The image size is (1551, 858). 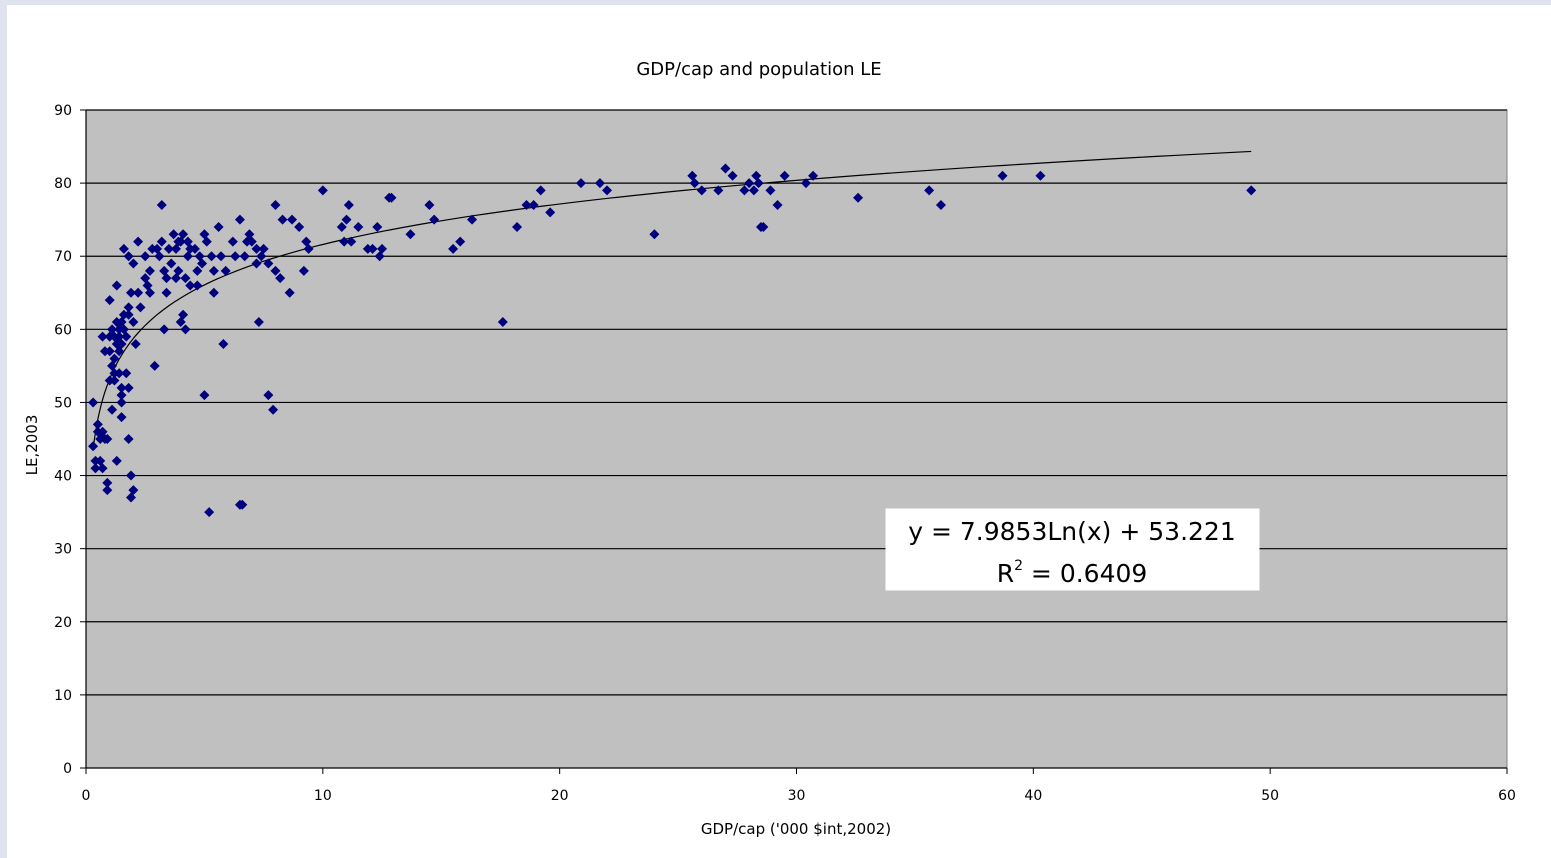 I want to click on r2-prefix: R, so click(x=1005, y=573).